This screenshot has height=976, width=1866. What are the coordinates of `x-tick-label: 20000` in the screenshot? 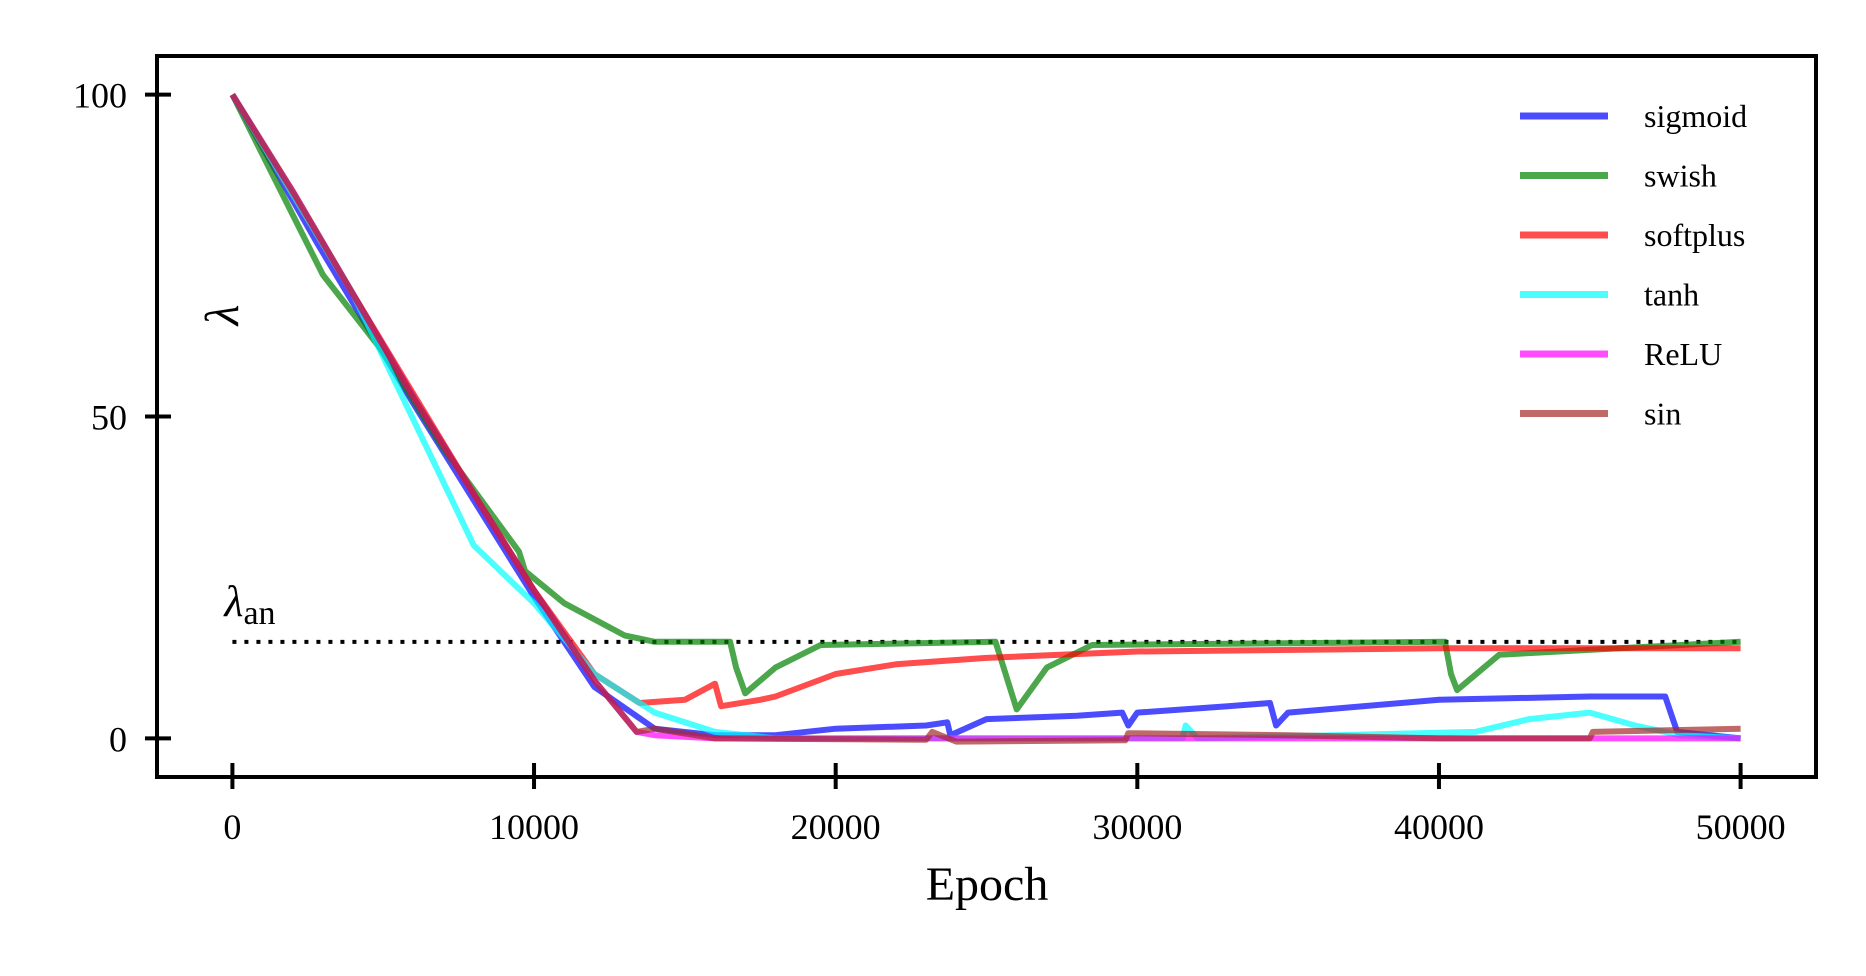 It's located at (836, 827).